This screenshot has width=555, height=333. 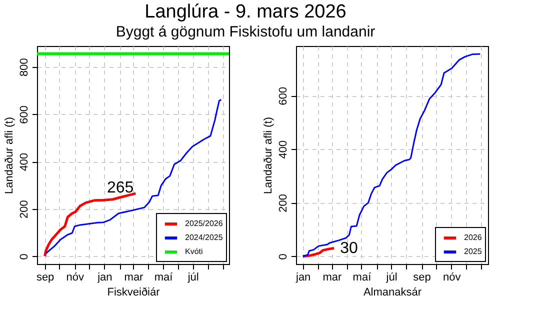 I want to click on legend-label: 2025/2026, so click(x=204, y=223).